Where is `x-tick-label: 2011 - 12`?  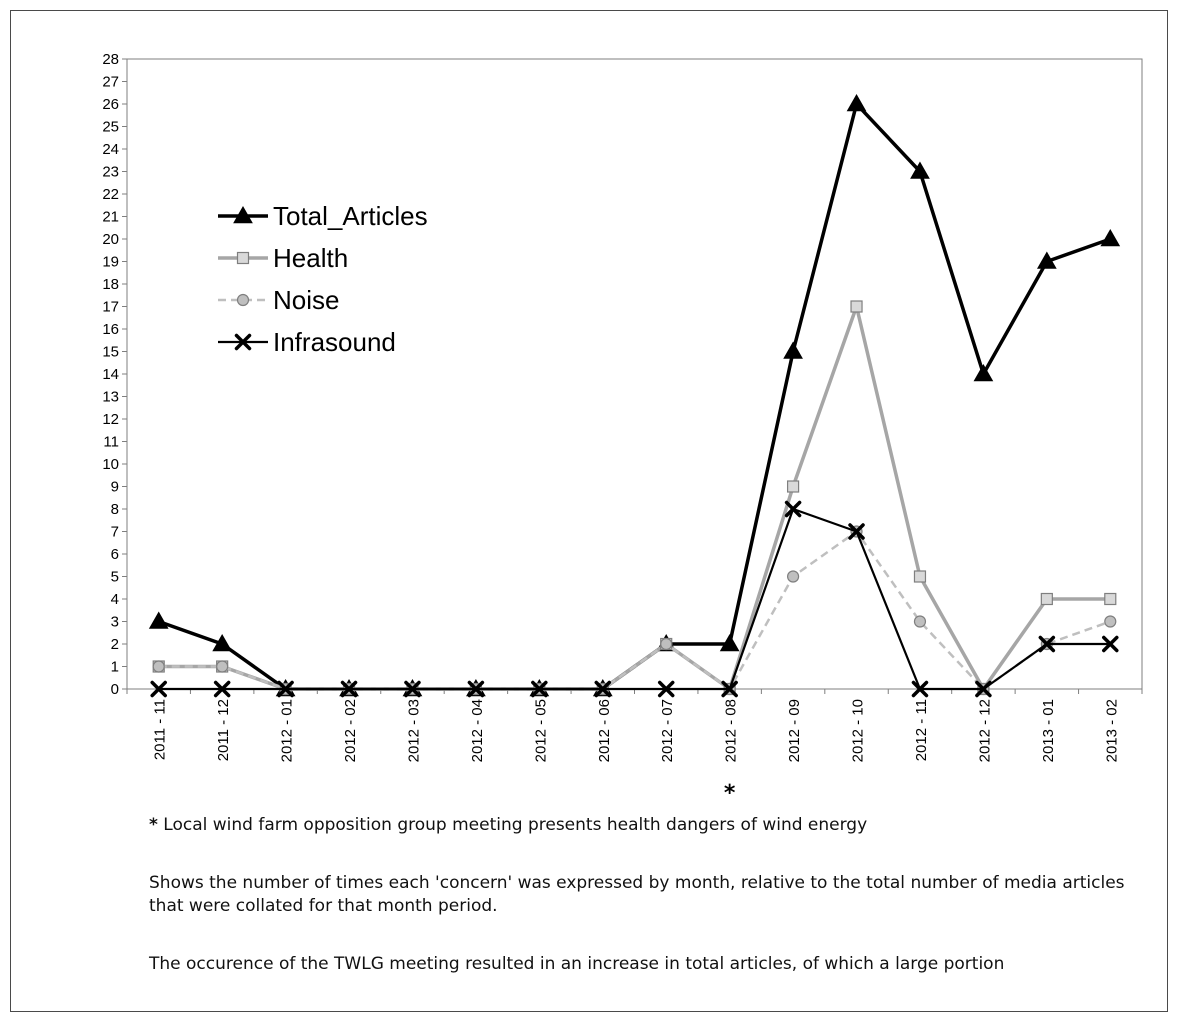
x-tick-label: 2011 - 12 is located at coordinates (223, 730).